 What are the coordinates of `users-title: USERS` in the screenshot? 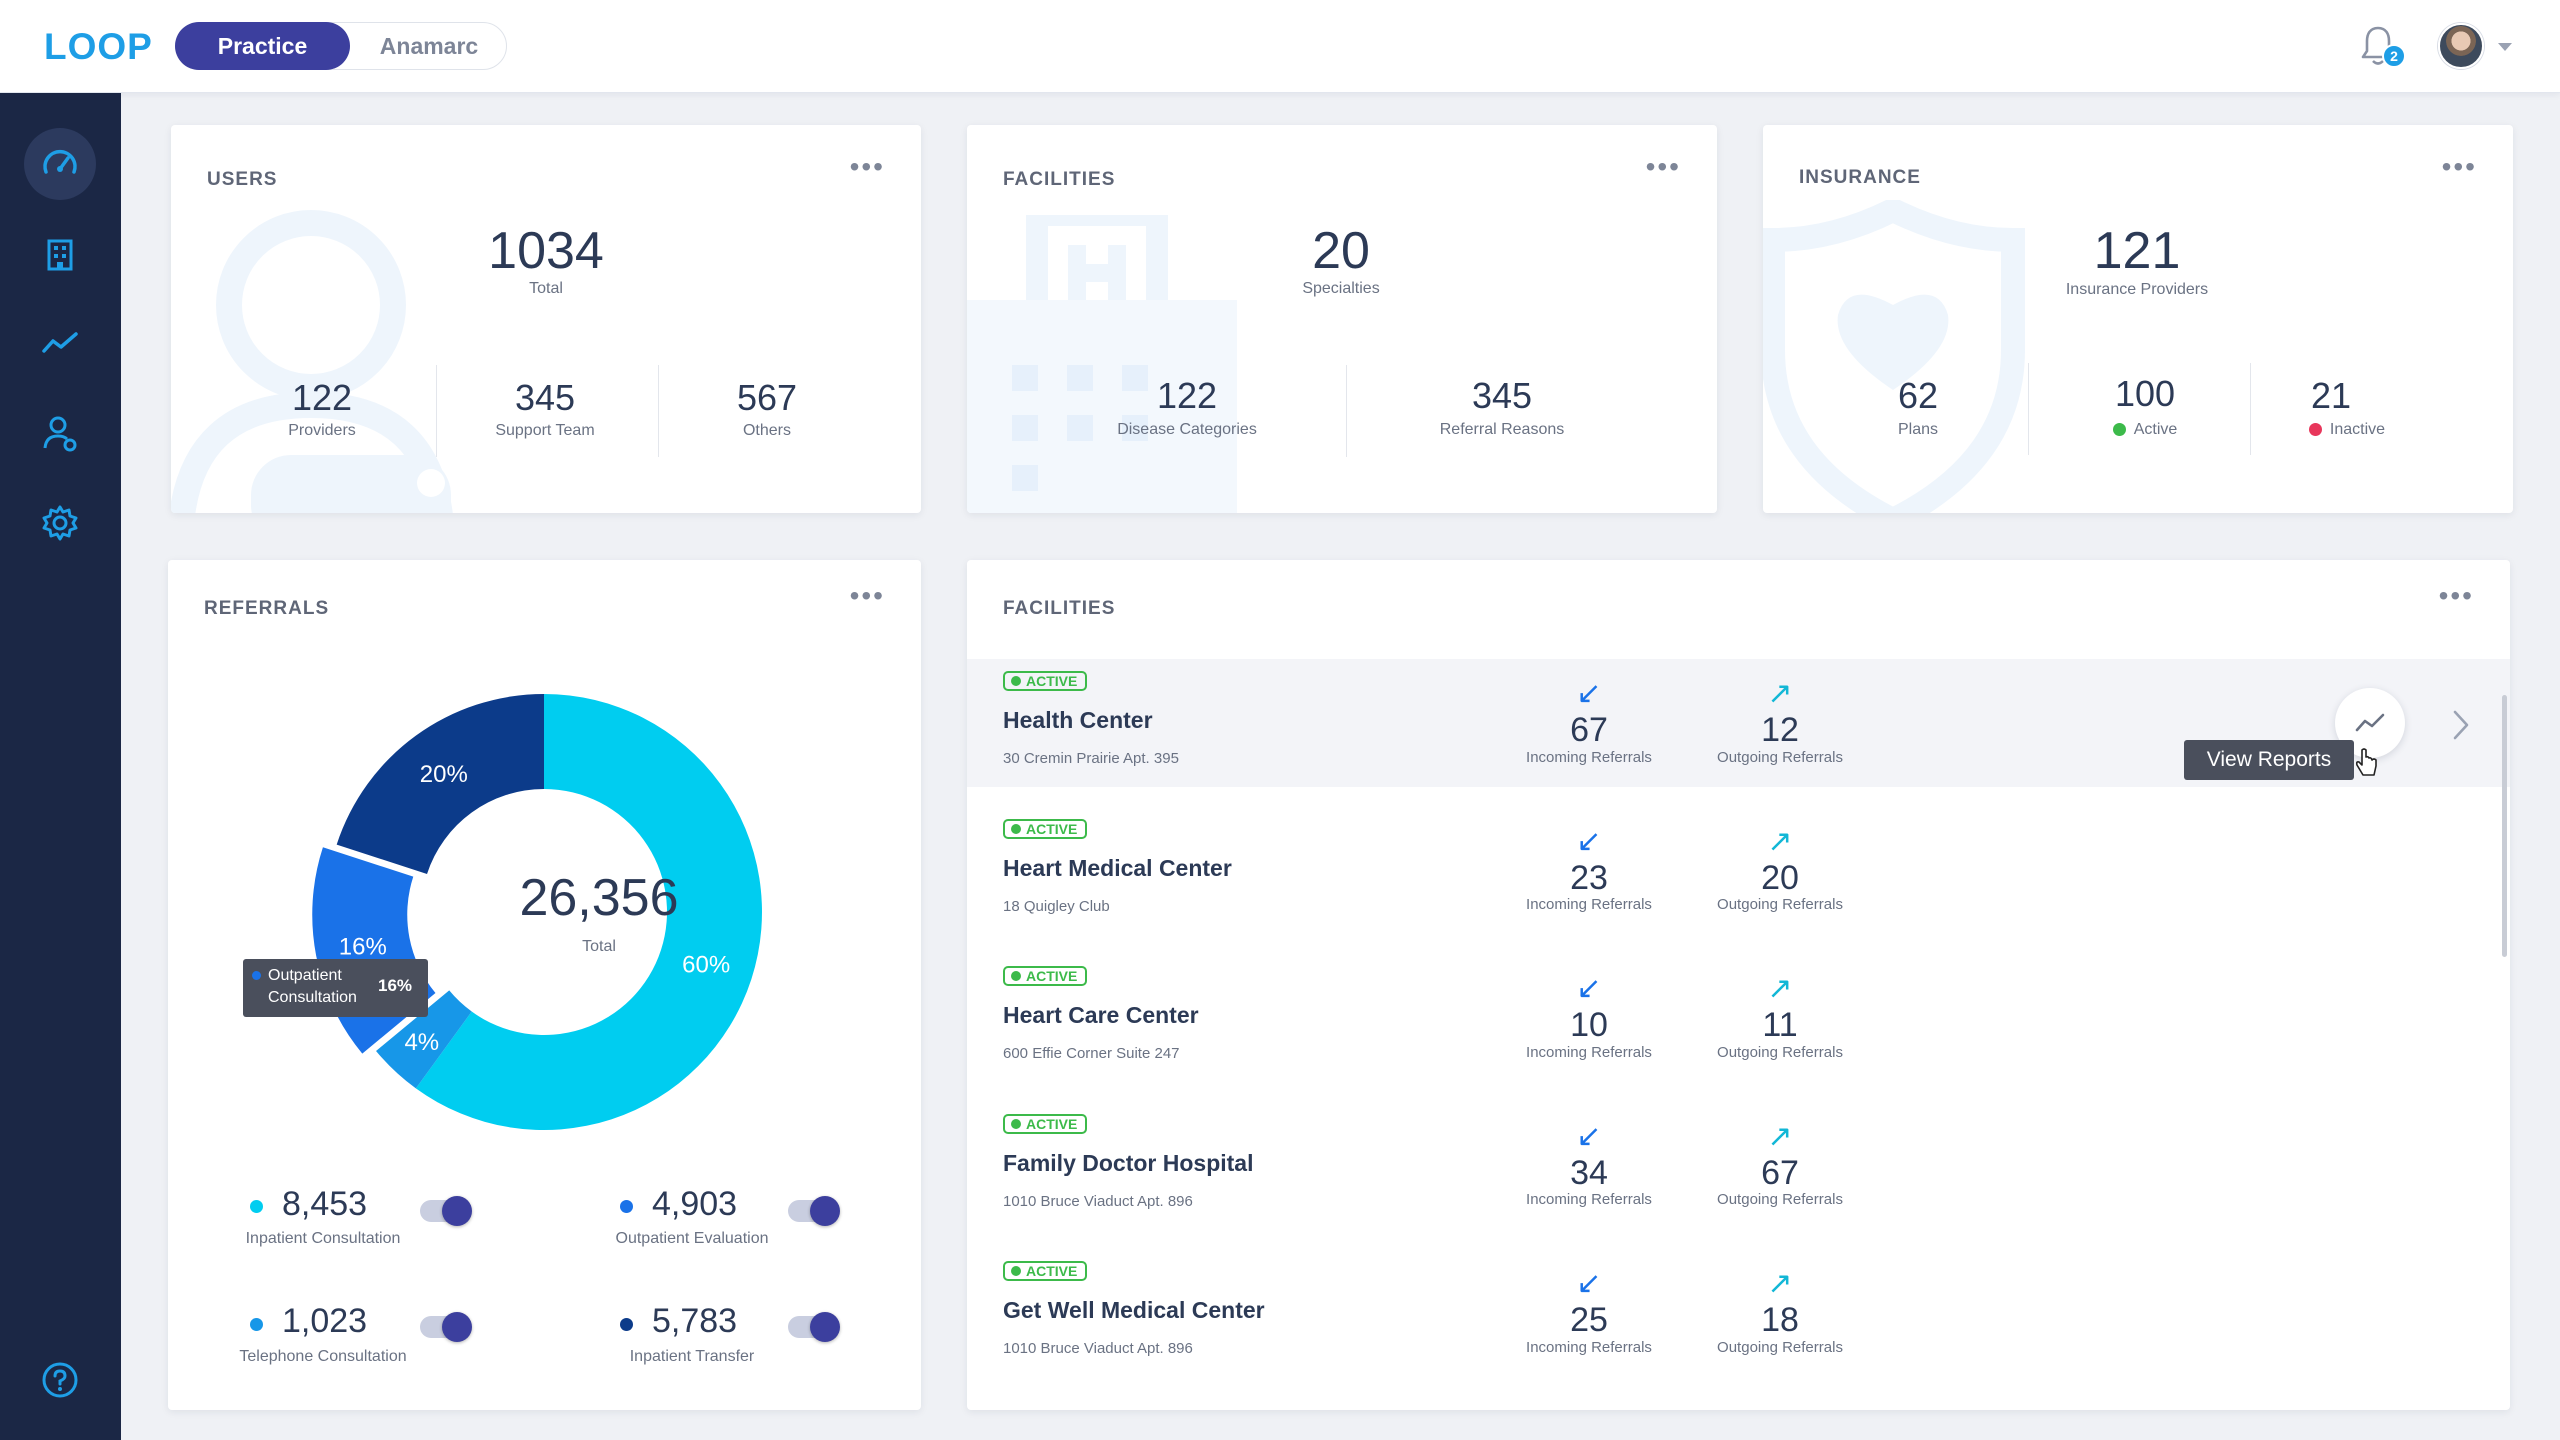 It's located at (242, 179).